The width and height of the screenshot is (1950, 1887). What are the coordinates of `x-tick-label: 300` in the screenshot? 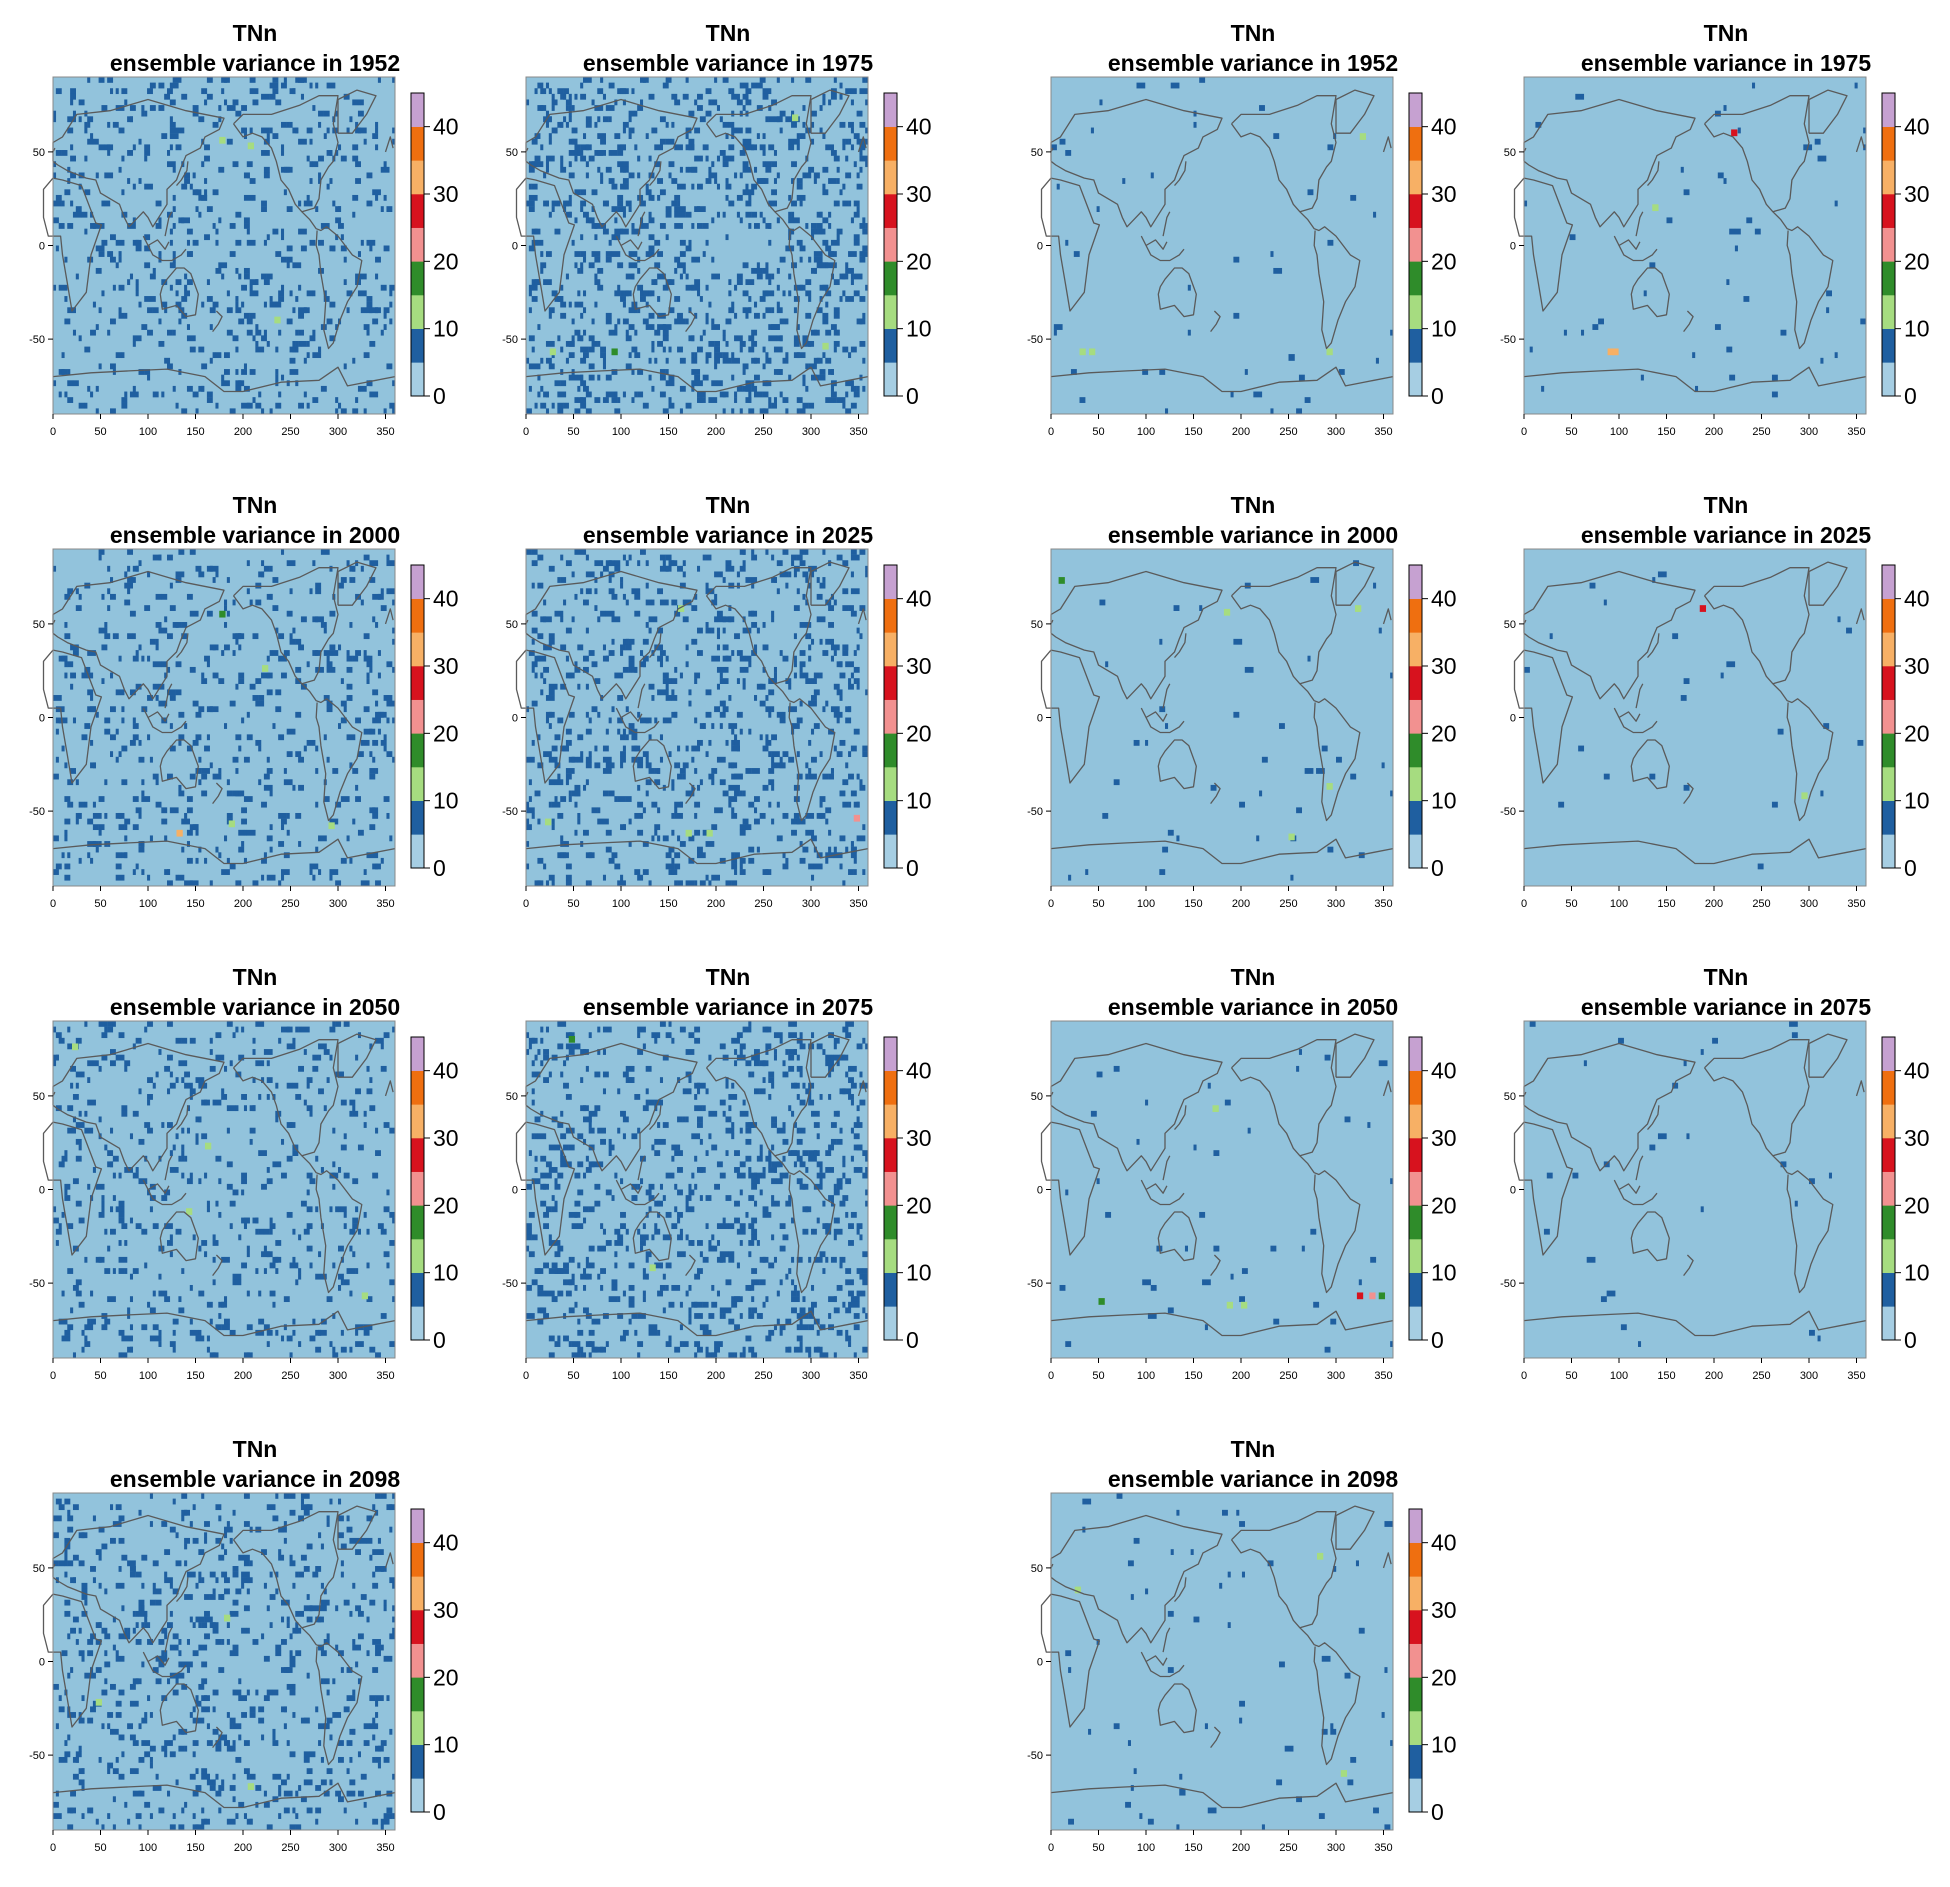 It's located at (1809, 432).